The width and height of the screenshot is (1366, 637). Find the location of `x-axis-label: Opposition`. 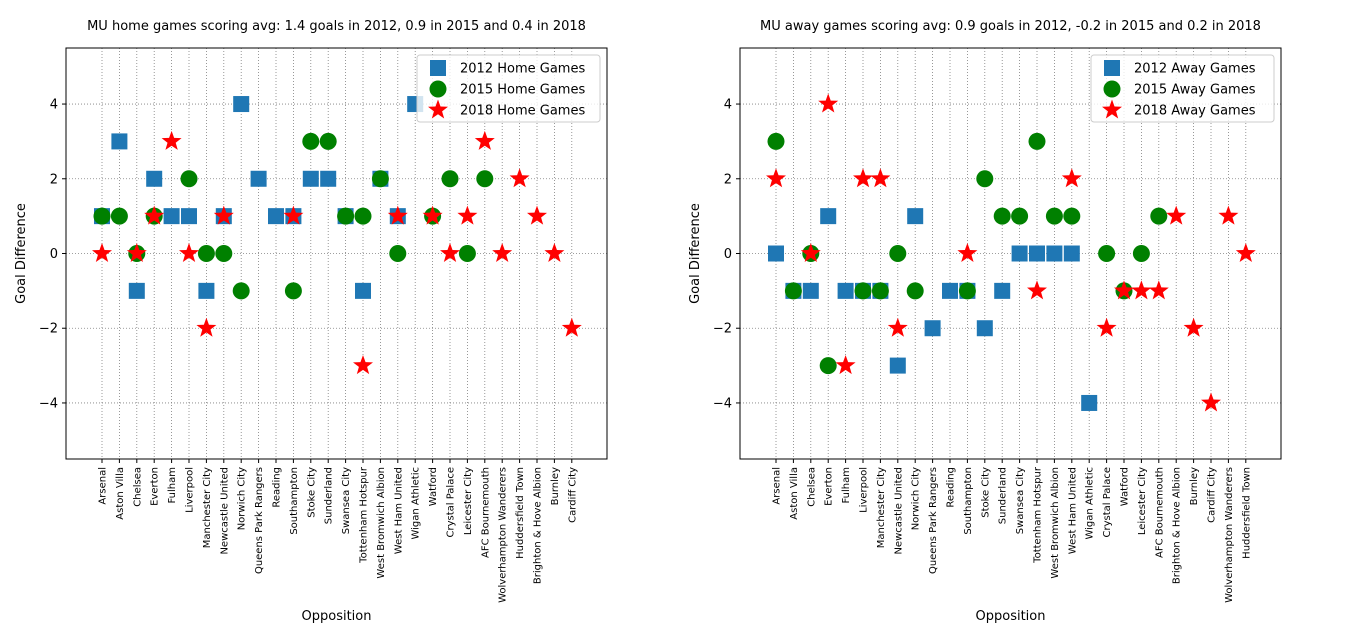

x-axis-label: Opposition is located at coordinates (337, 616).